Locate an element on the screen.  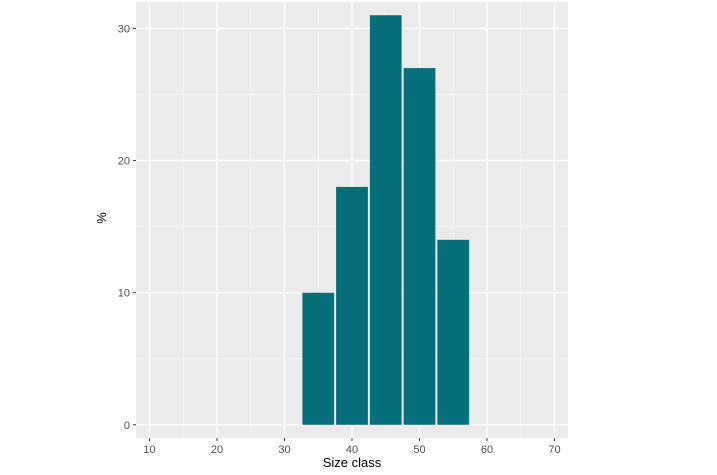
y-tick-label: 30 is located at coordinates (124, 29).